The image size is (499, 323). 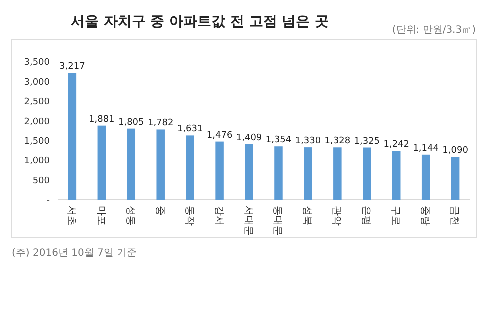 I want to click on y-tick-label: 3,000, so click(x=37, y=83).